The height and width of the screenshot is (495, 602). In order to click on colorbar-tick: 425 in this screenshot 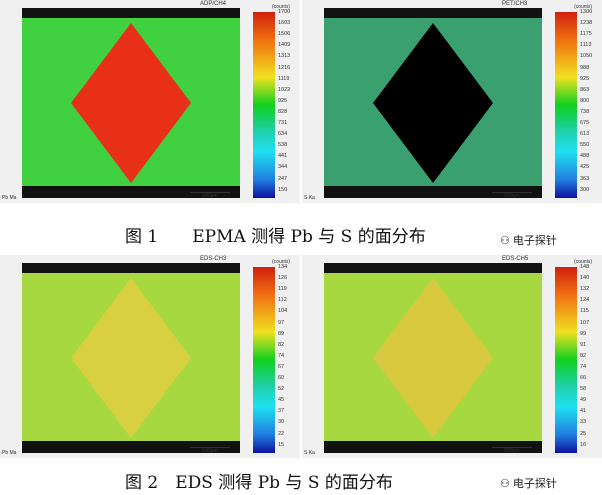, I will do `click(585, 167)`.